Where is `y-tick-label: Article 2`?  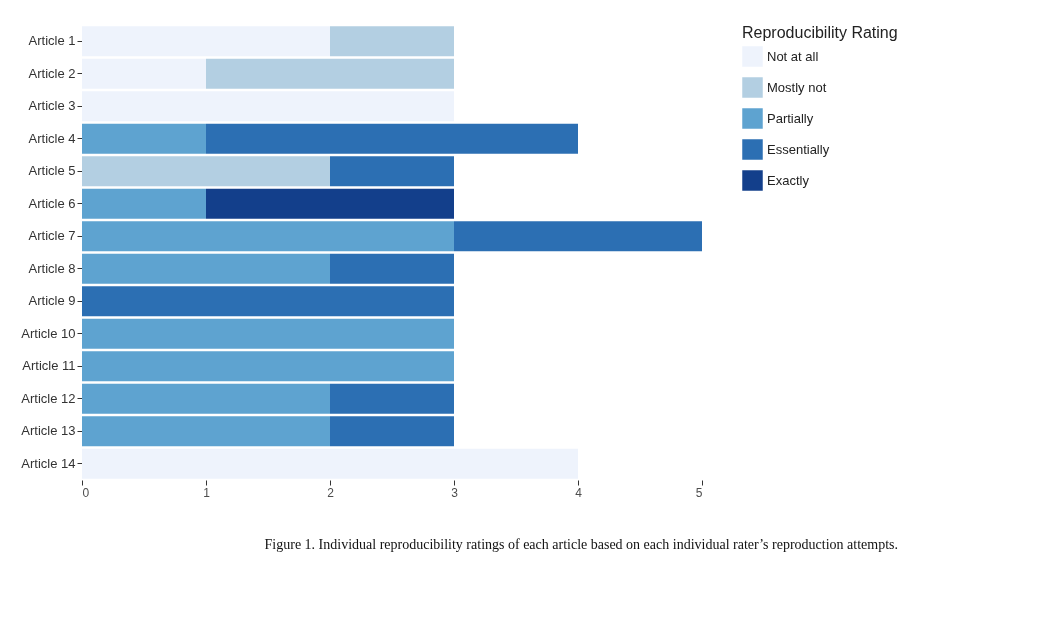
y-tick-label: Article 2 is located at coordinates (52, 73).